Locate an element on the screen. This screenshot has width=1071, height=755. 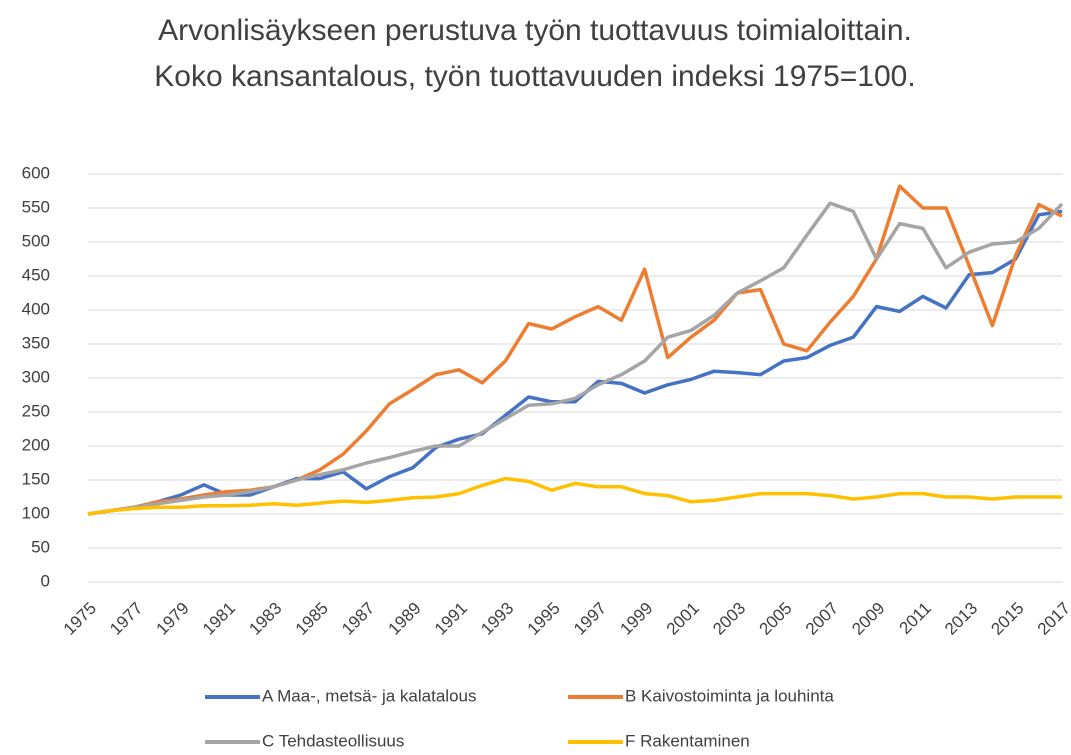
y-tick-label: 200 is located at coordinates (36, 444).